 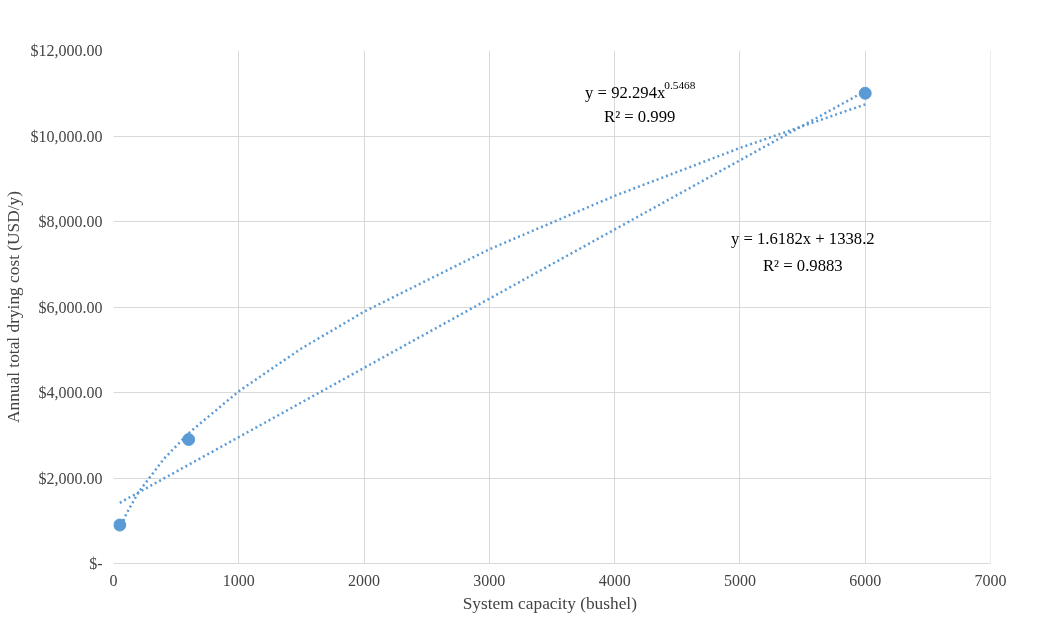 I want to click on x-tick-label: 0, so click(x=113, y=580).